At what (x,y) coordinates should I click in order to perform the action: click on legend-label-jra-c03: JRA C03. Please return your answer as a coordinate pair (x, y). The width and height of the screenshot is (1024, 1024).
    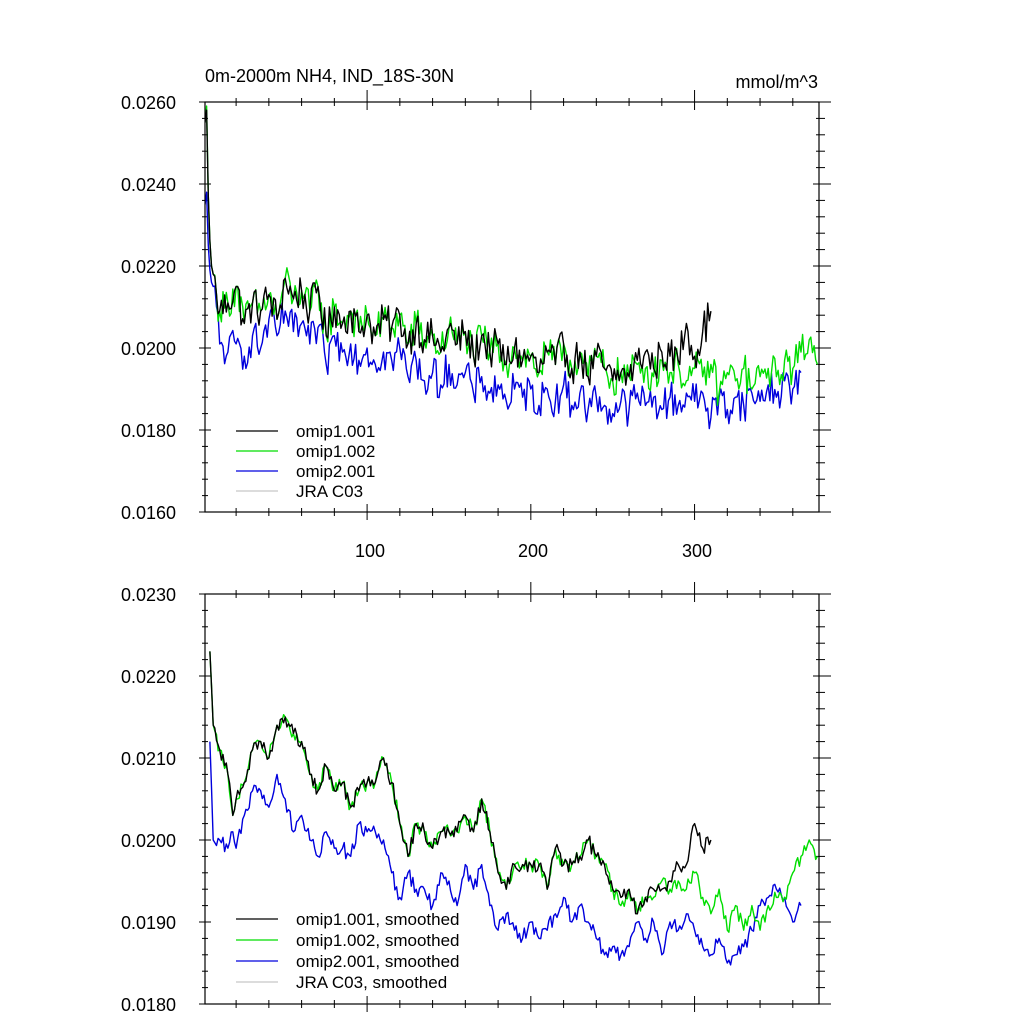
    Looking at the image, I should click on (329, 491).